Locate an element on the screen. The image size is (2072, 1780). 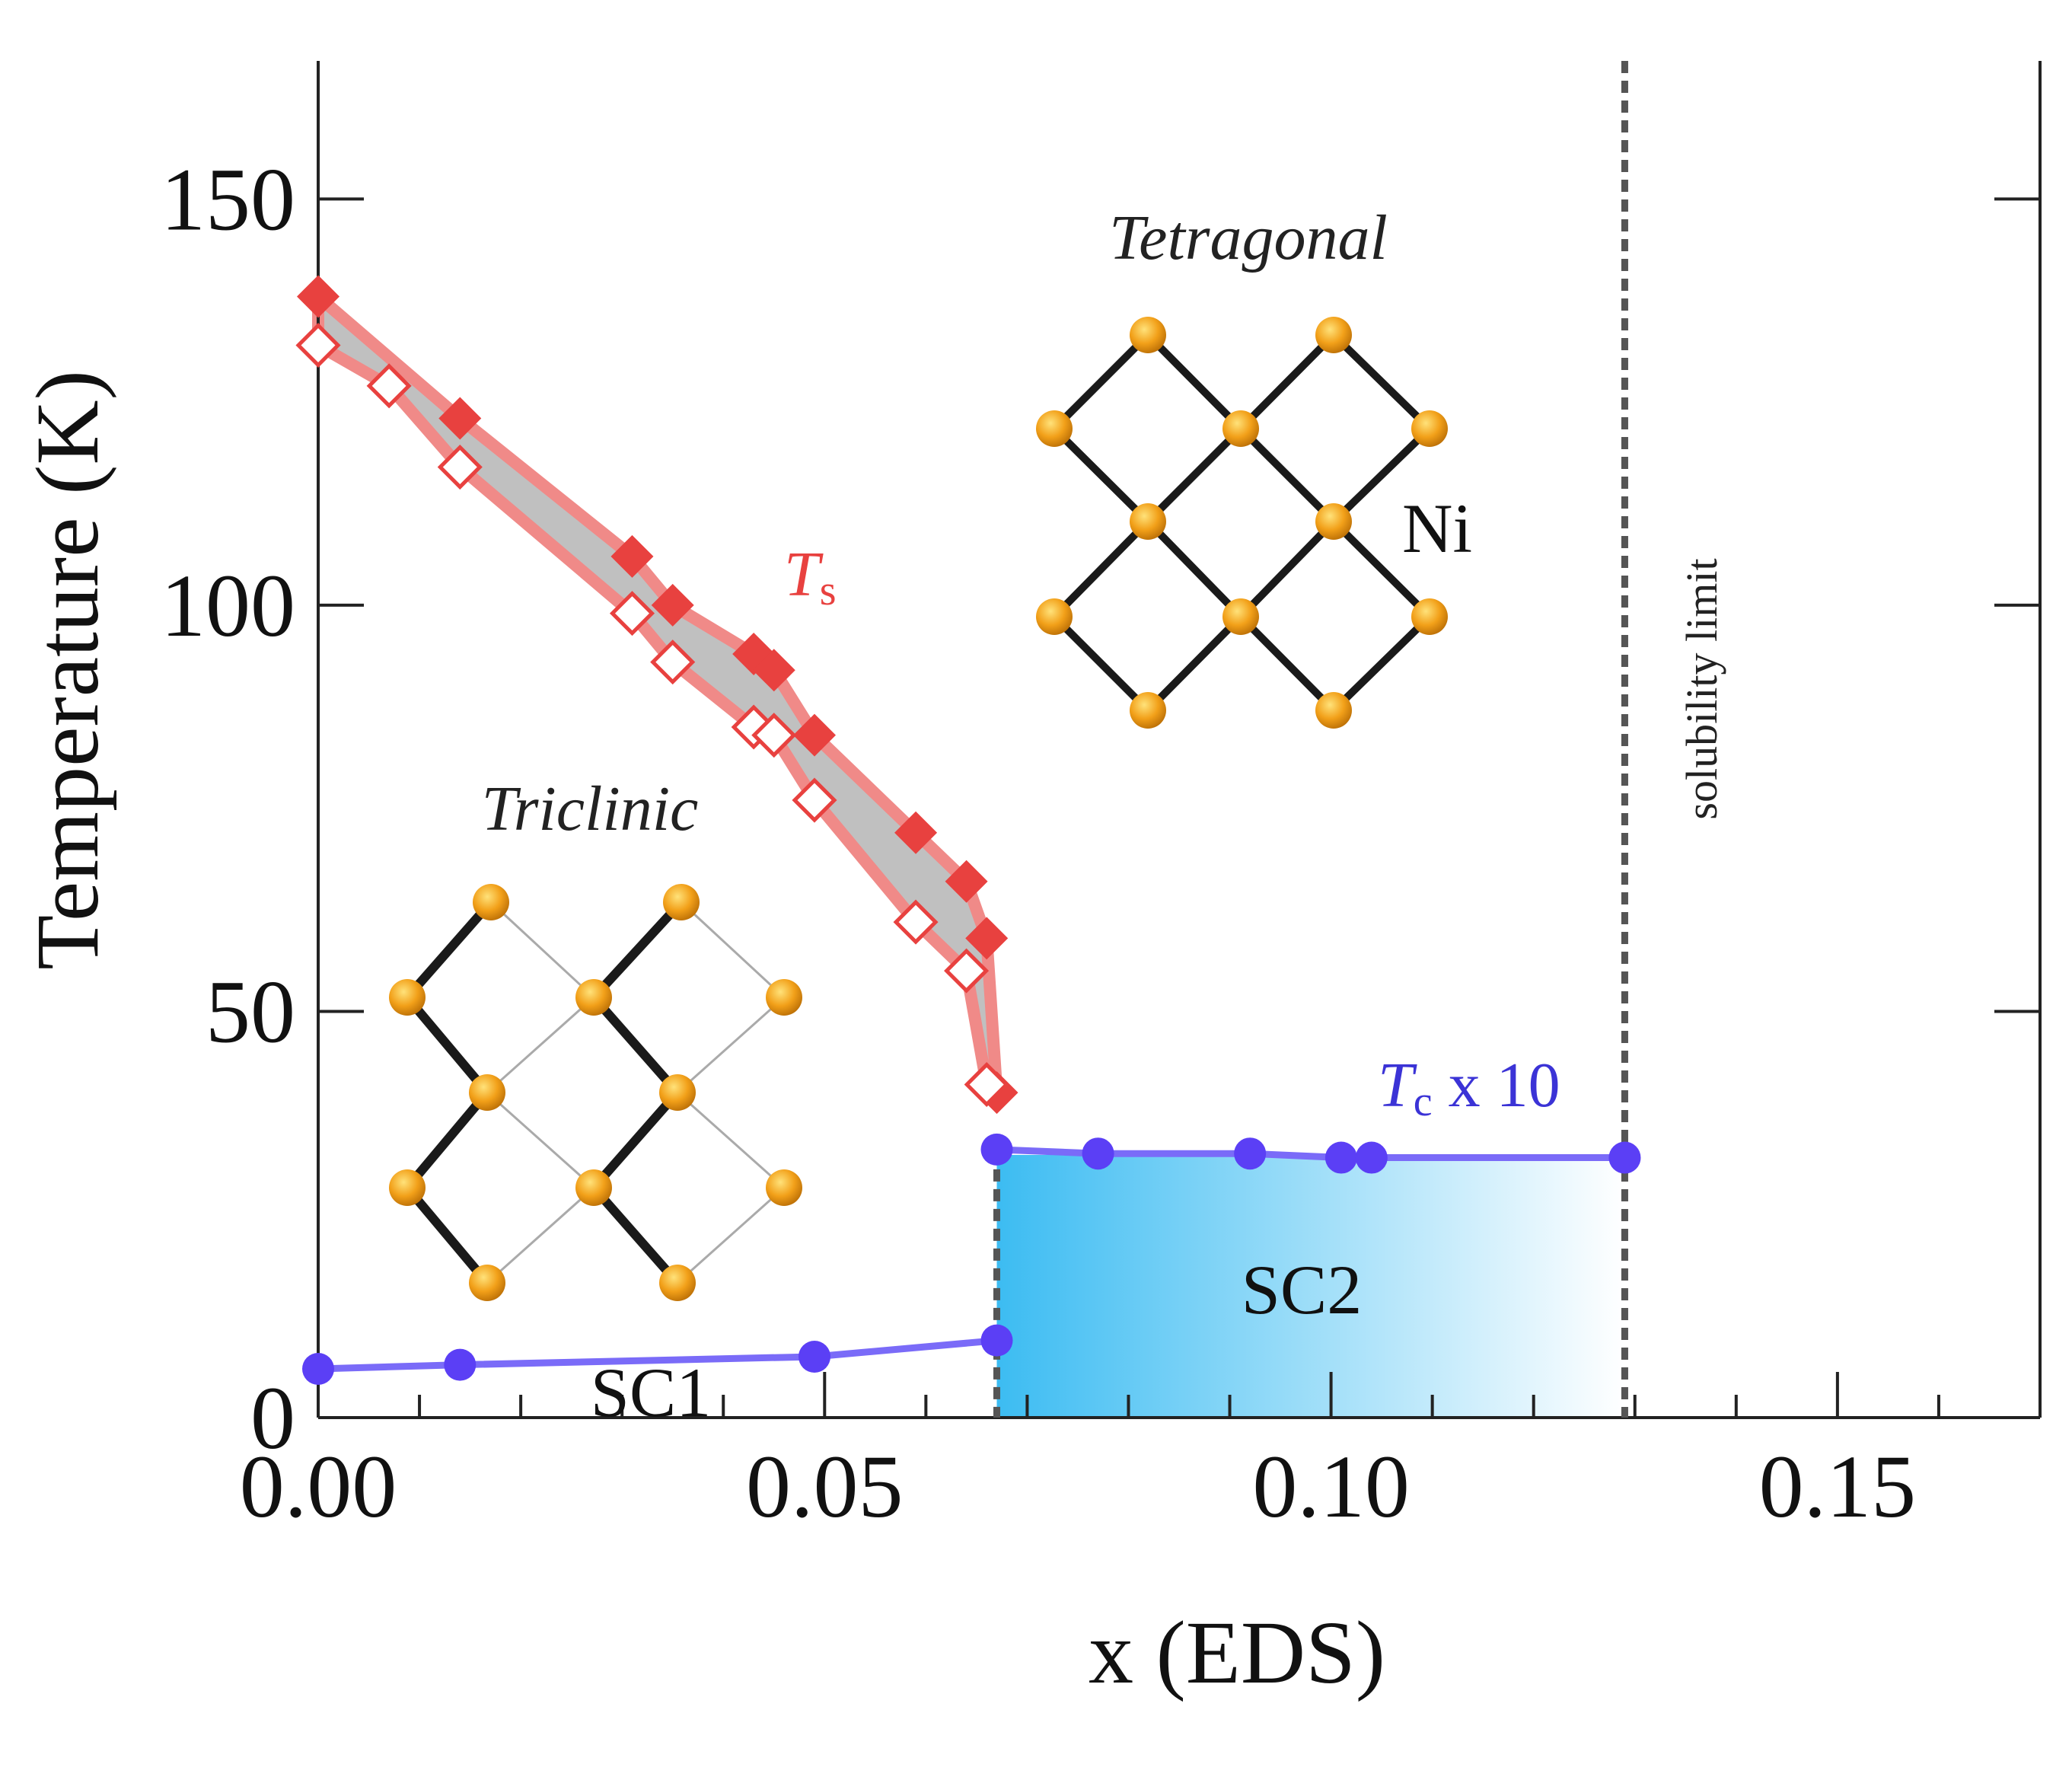
ts-label-main: T is located at coordinates (804, 574).